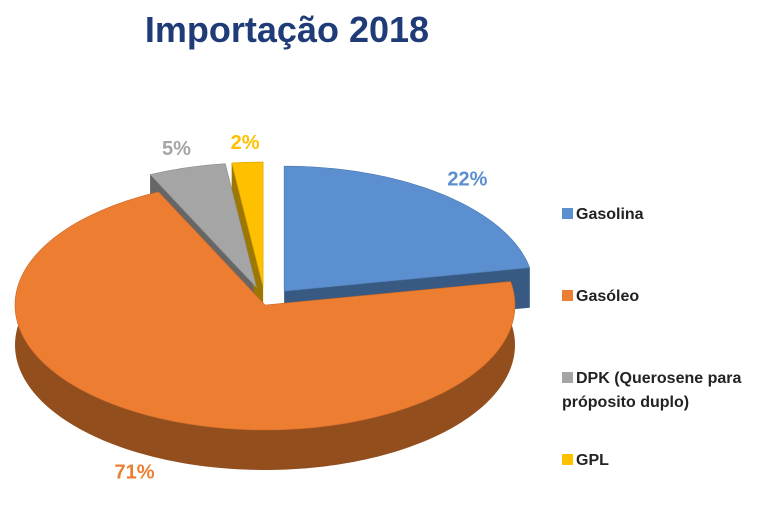  What do you see at coordinates (467, 180) in the screenshot?
I see `data-label: 22%` at bounding box center [467, 180].